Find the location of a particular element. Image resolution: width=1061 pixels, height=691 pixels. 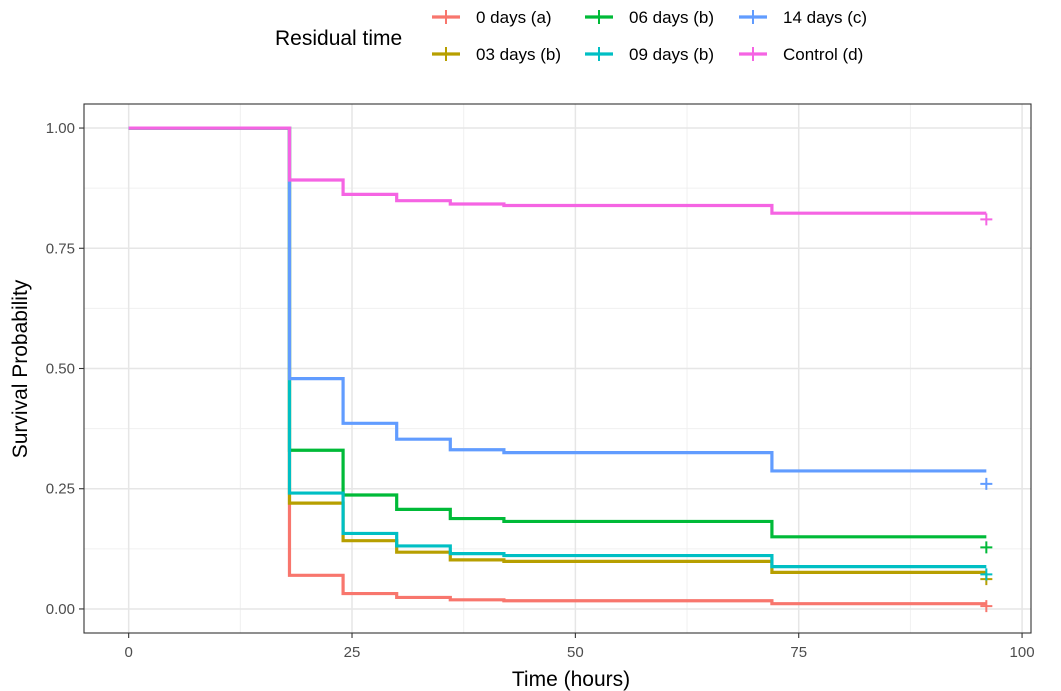

x-tick-label: 75 is located at coordinates (798, 652).